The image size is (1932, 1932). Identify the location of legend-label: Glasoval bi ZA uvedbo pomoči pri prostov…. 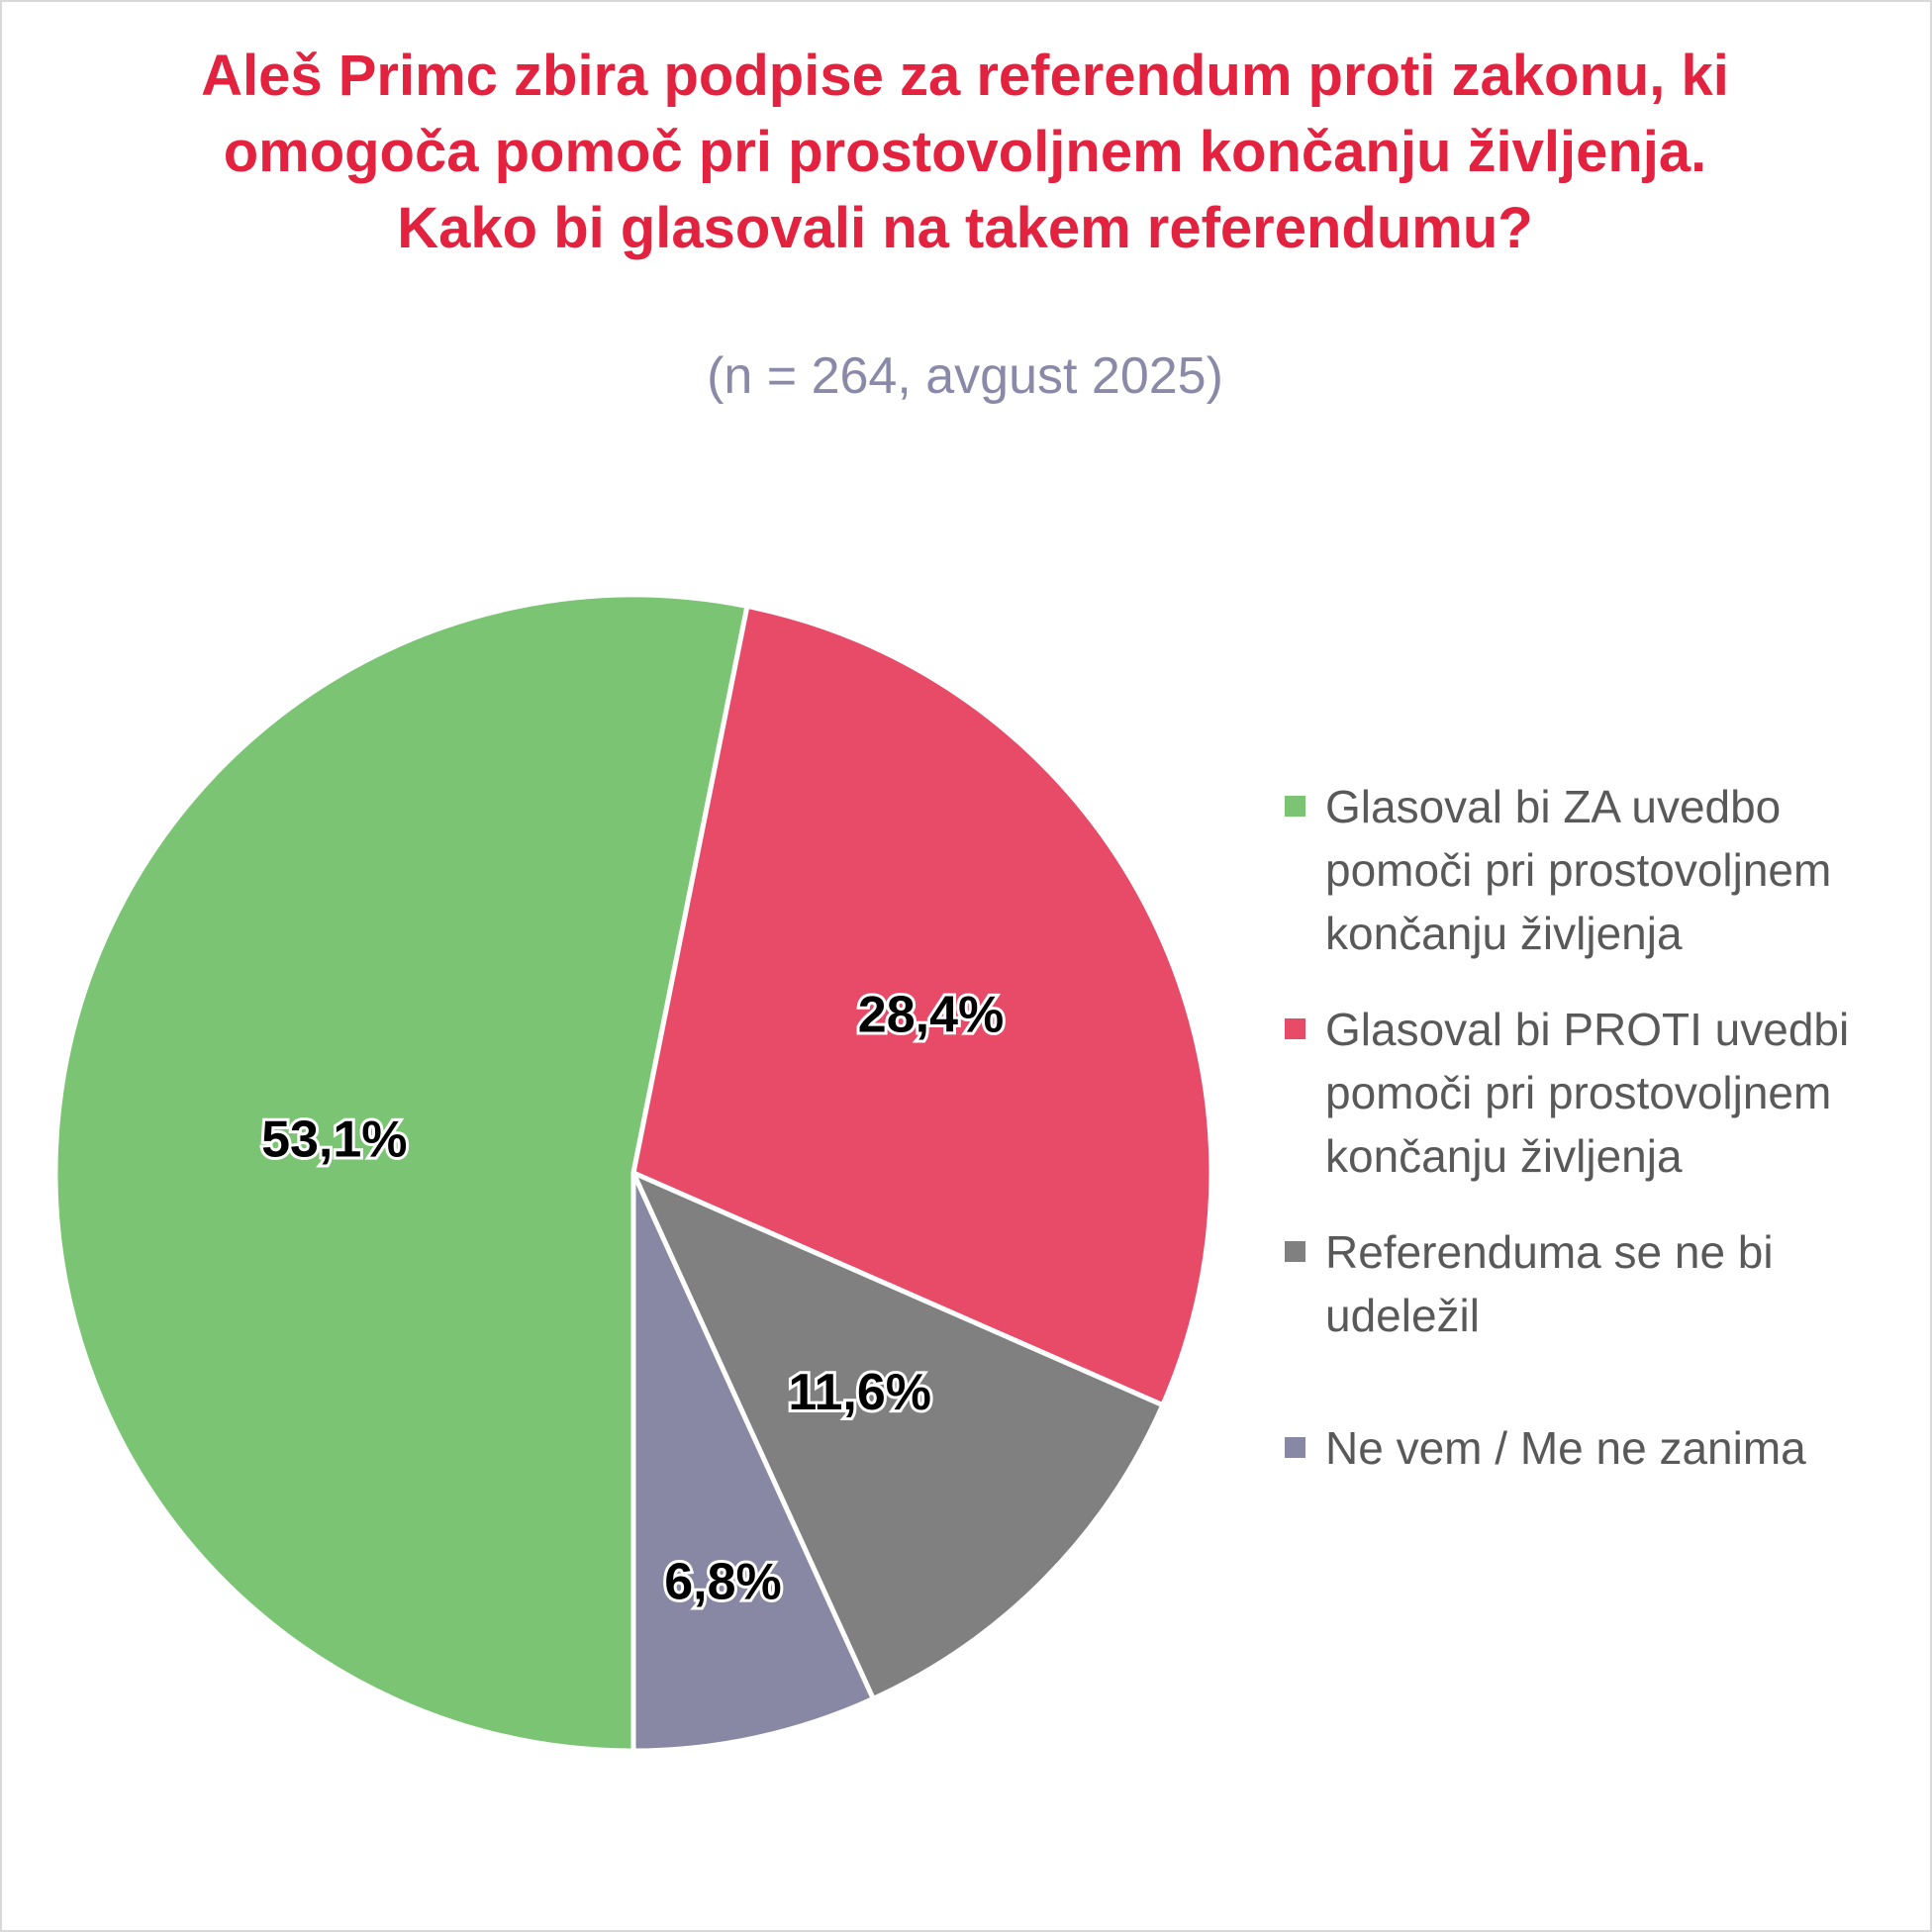
(1578, 870).